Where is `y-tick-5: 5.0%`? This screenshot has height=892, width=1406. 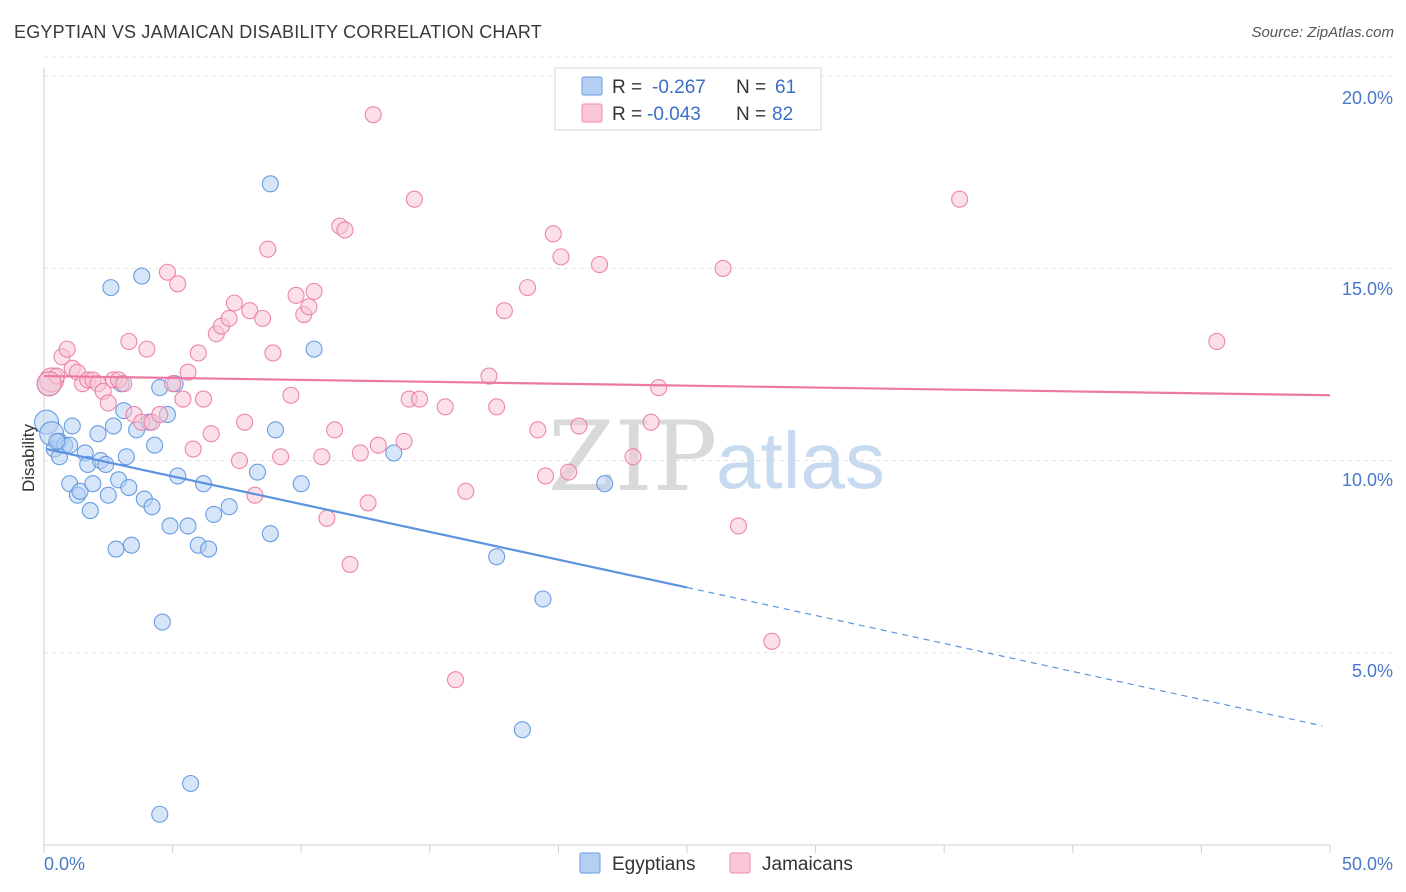 y-tick-5: 5.0% is located at coordinates (1372, 671).